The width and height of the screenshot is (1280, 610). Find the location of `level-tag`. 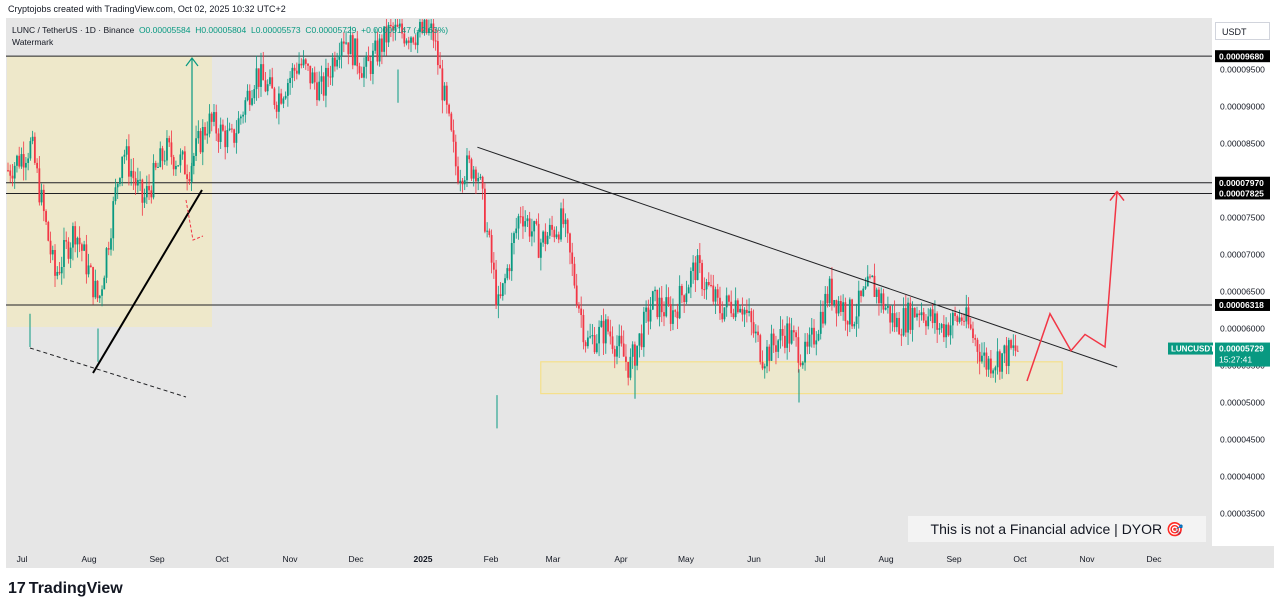

level-tag is located at coordinates (1242, 304).